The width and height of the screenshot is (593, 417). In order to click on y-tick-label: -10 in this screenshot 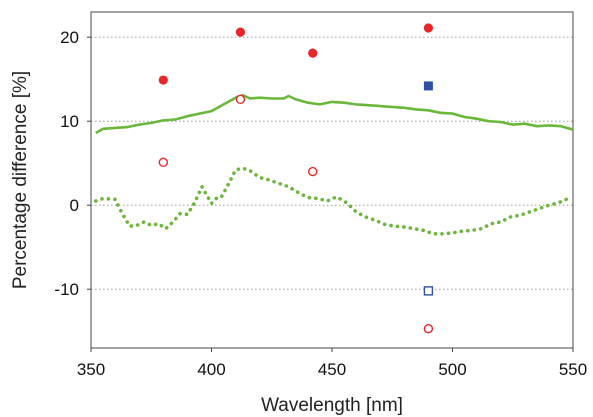, I will do `click(66, 289)`.